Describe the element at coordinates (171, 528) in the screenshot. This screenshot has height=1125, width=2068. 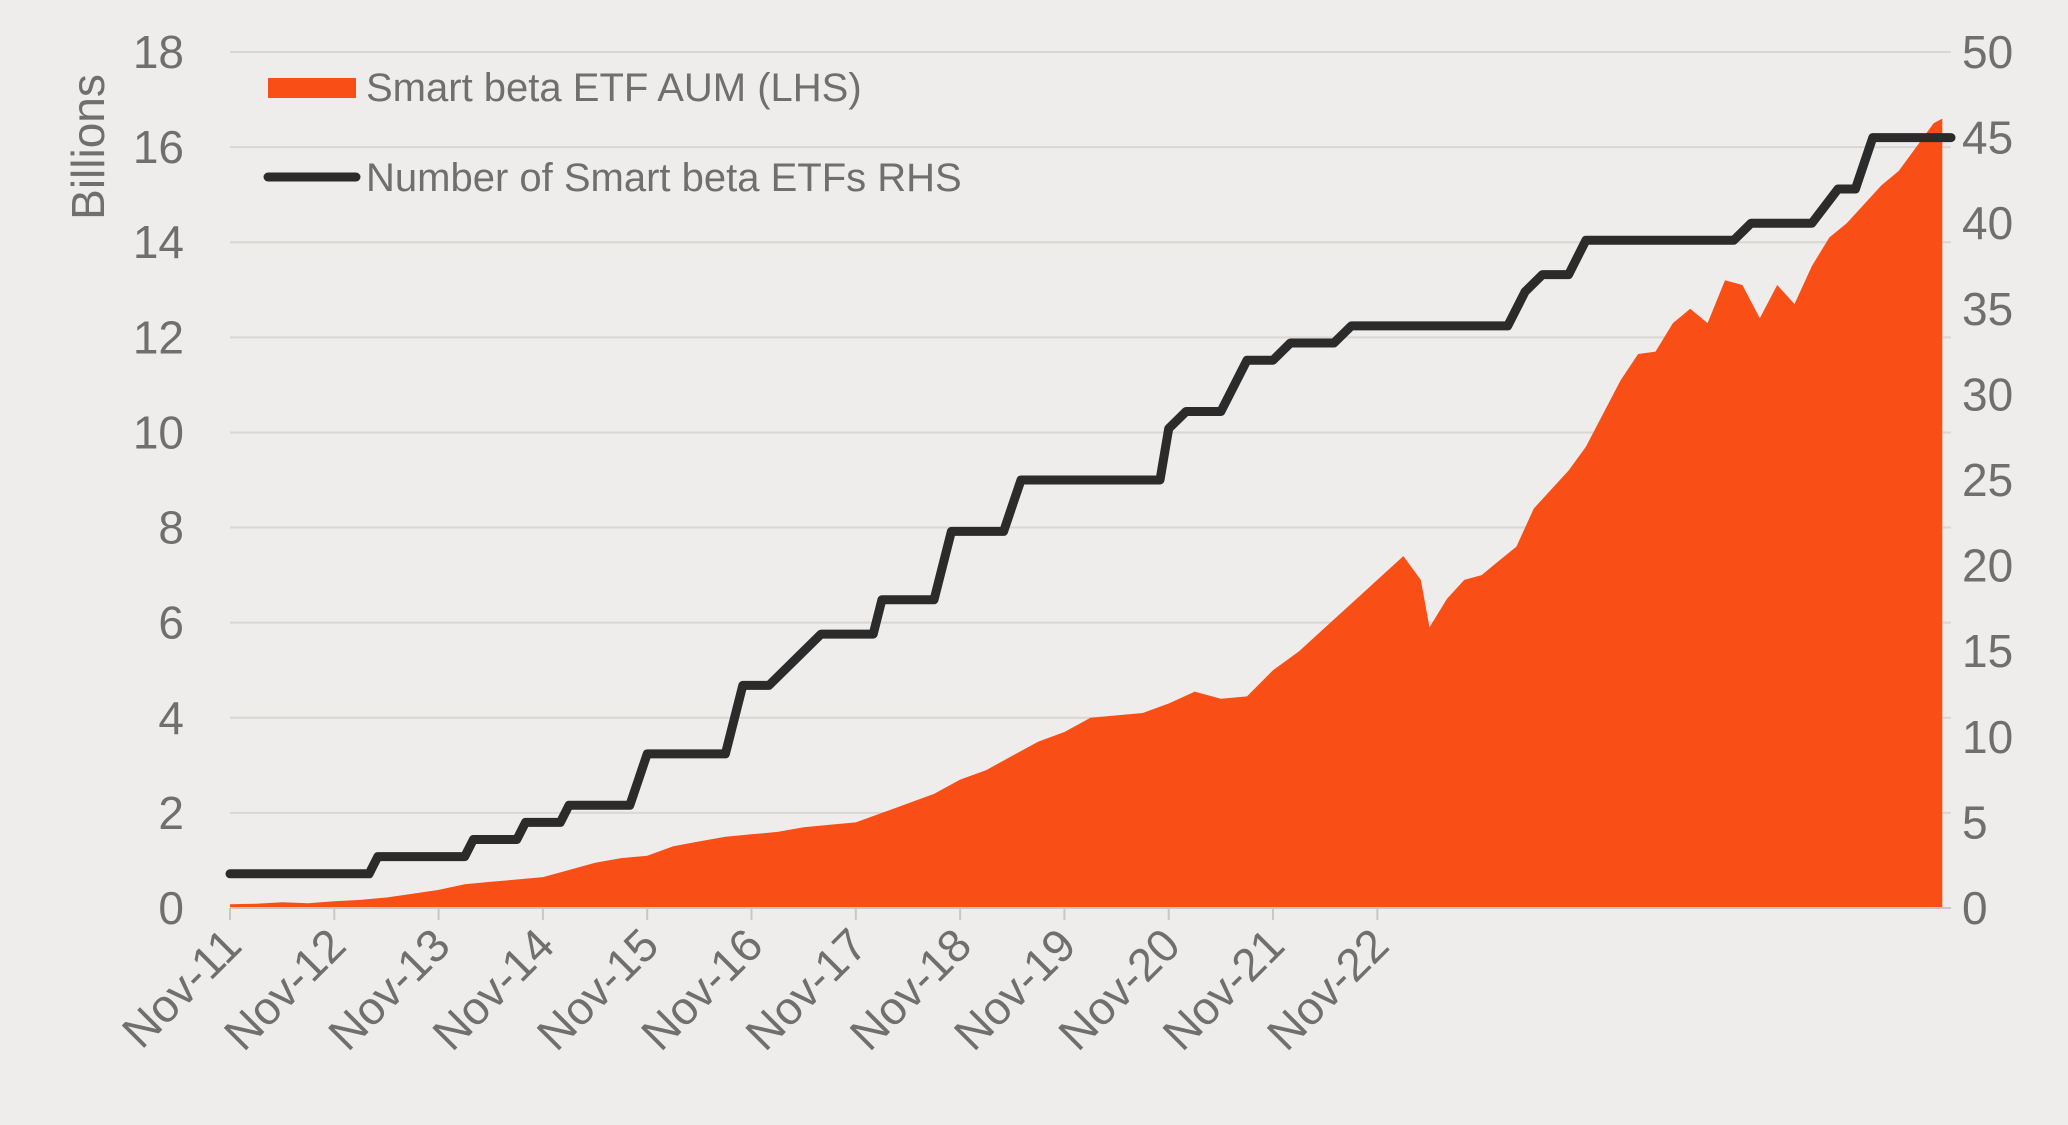
I see `left-y-tick-label: 8` at that location.